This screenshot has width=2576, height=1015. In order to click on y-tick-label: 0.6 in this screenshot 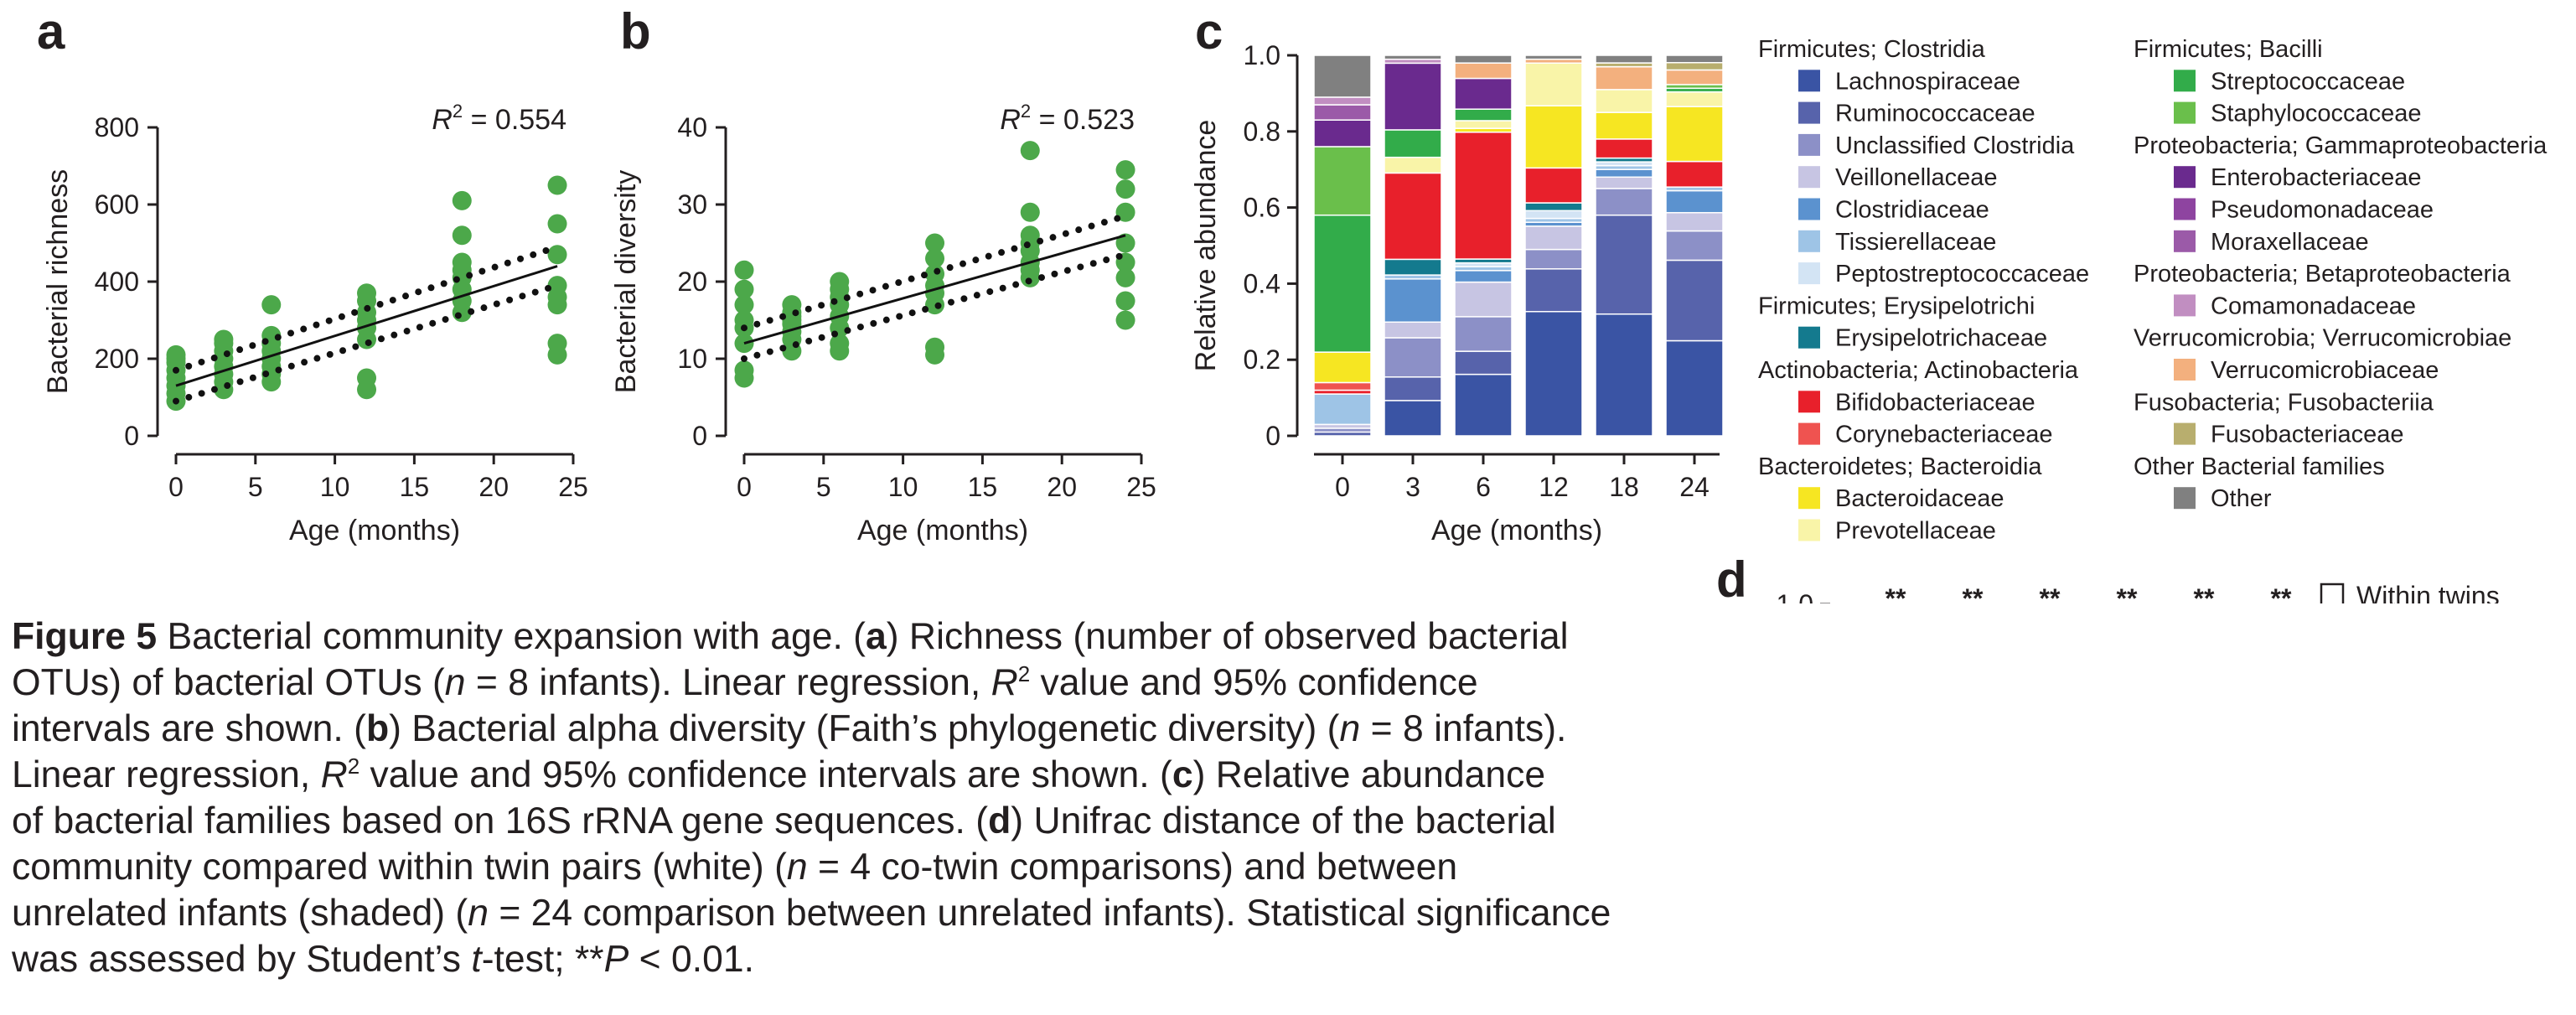, I will do `click(1262, 208)`.